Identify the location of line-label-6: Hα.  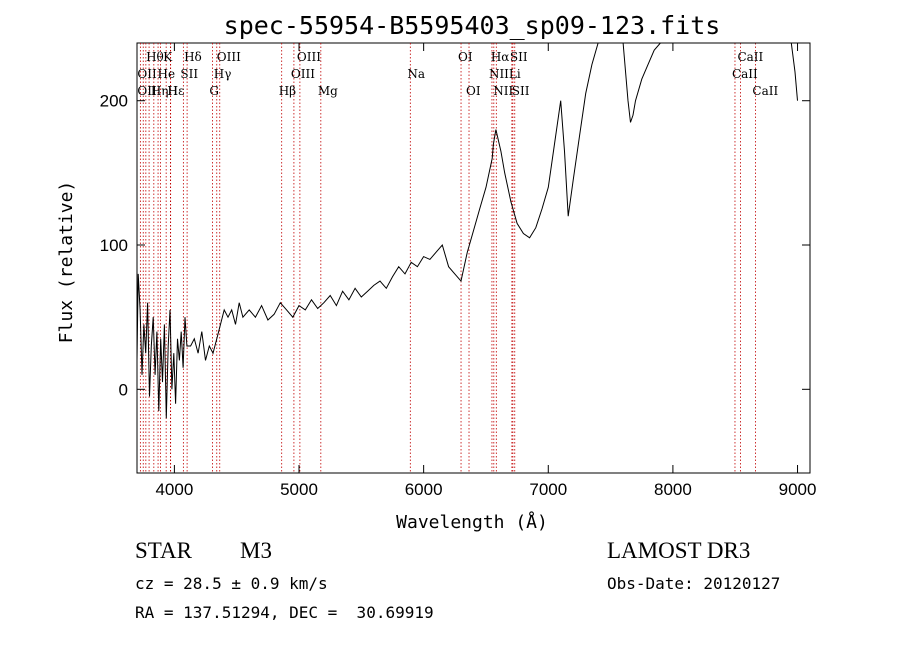
(500, 57).